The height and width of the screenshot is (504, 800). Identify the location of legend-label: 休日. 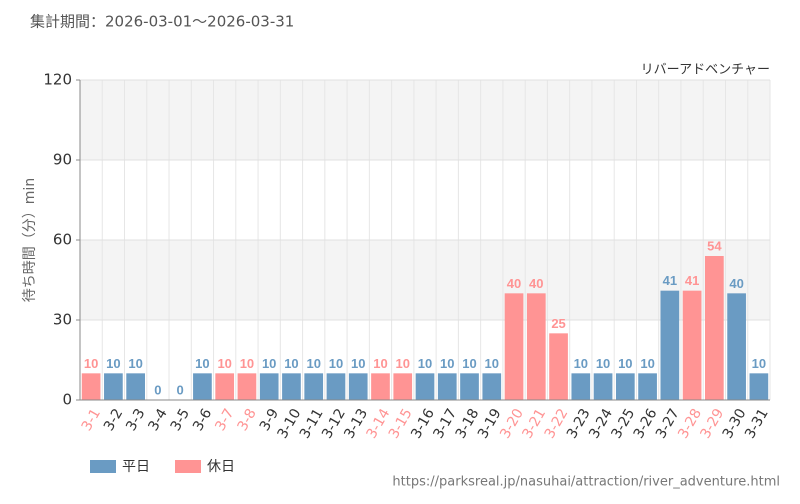
(221, 467).